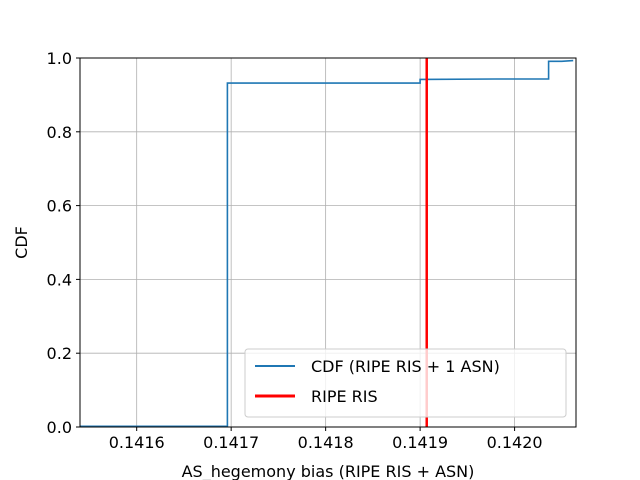  I want to click on x-tick-label: 0.1416, so click(137, 442).